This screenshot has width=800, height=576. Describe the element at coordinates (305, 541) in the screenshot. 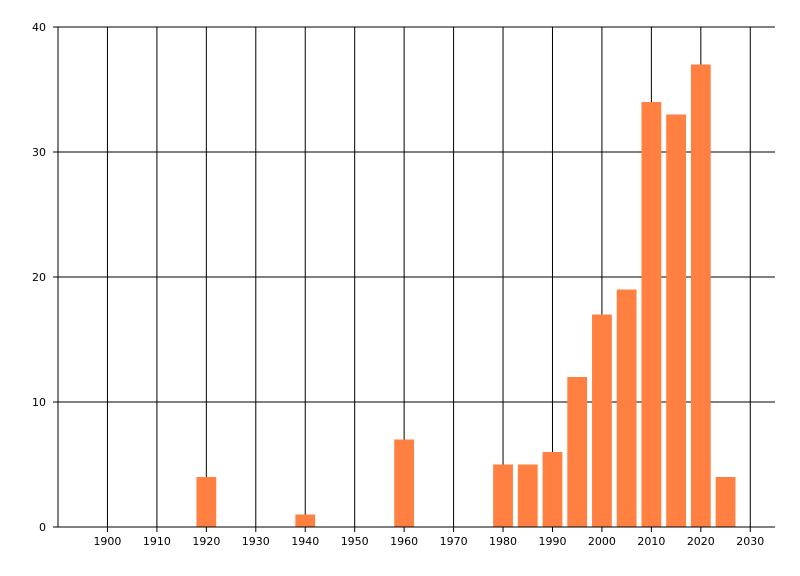

I see `x-tick-label: 1940` at that location.